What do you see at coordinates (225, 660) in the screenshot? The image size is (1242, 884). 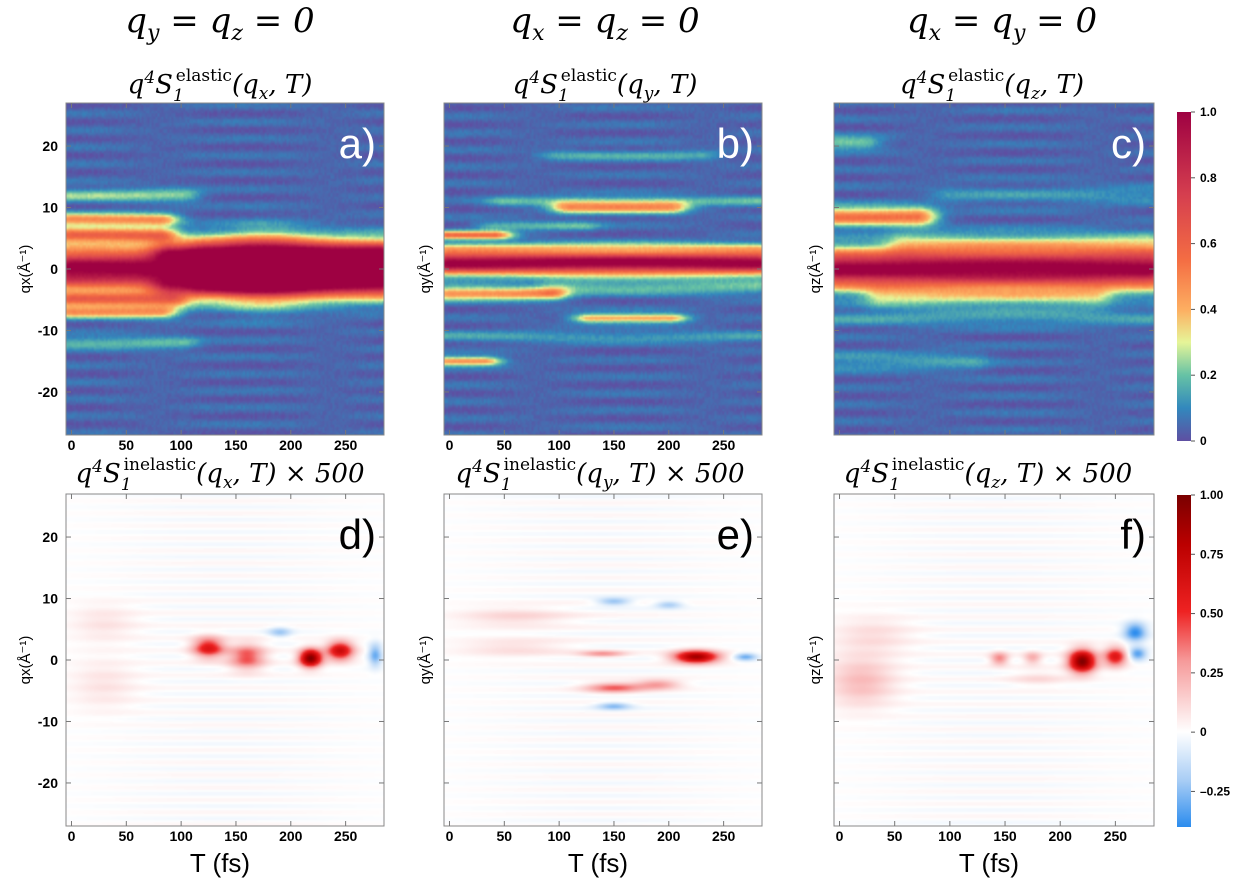 I see `heatmap-d` at bounding box center [225, 660].